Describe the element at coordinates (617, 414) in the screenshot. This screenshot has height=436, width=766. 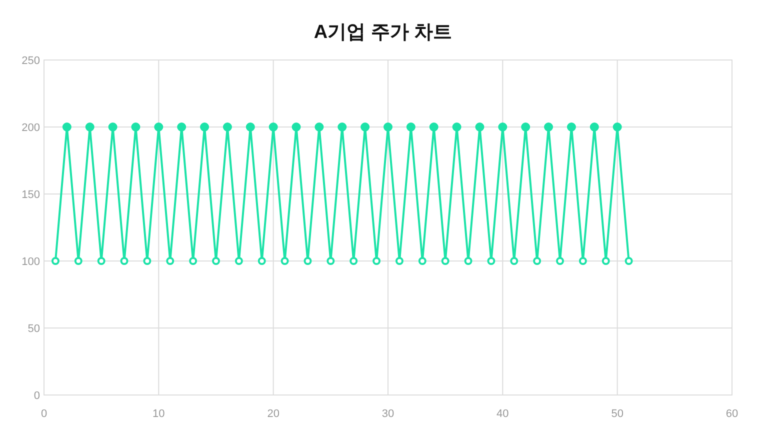
I see `x-tick-label: 50` at that location.